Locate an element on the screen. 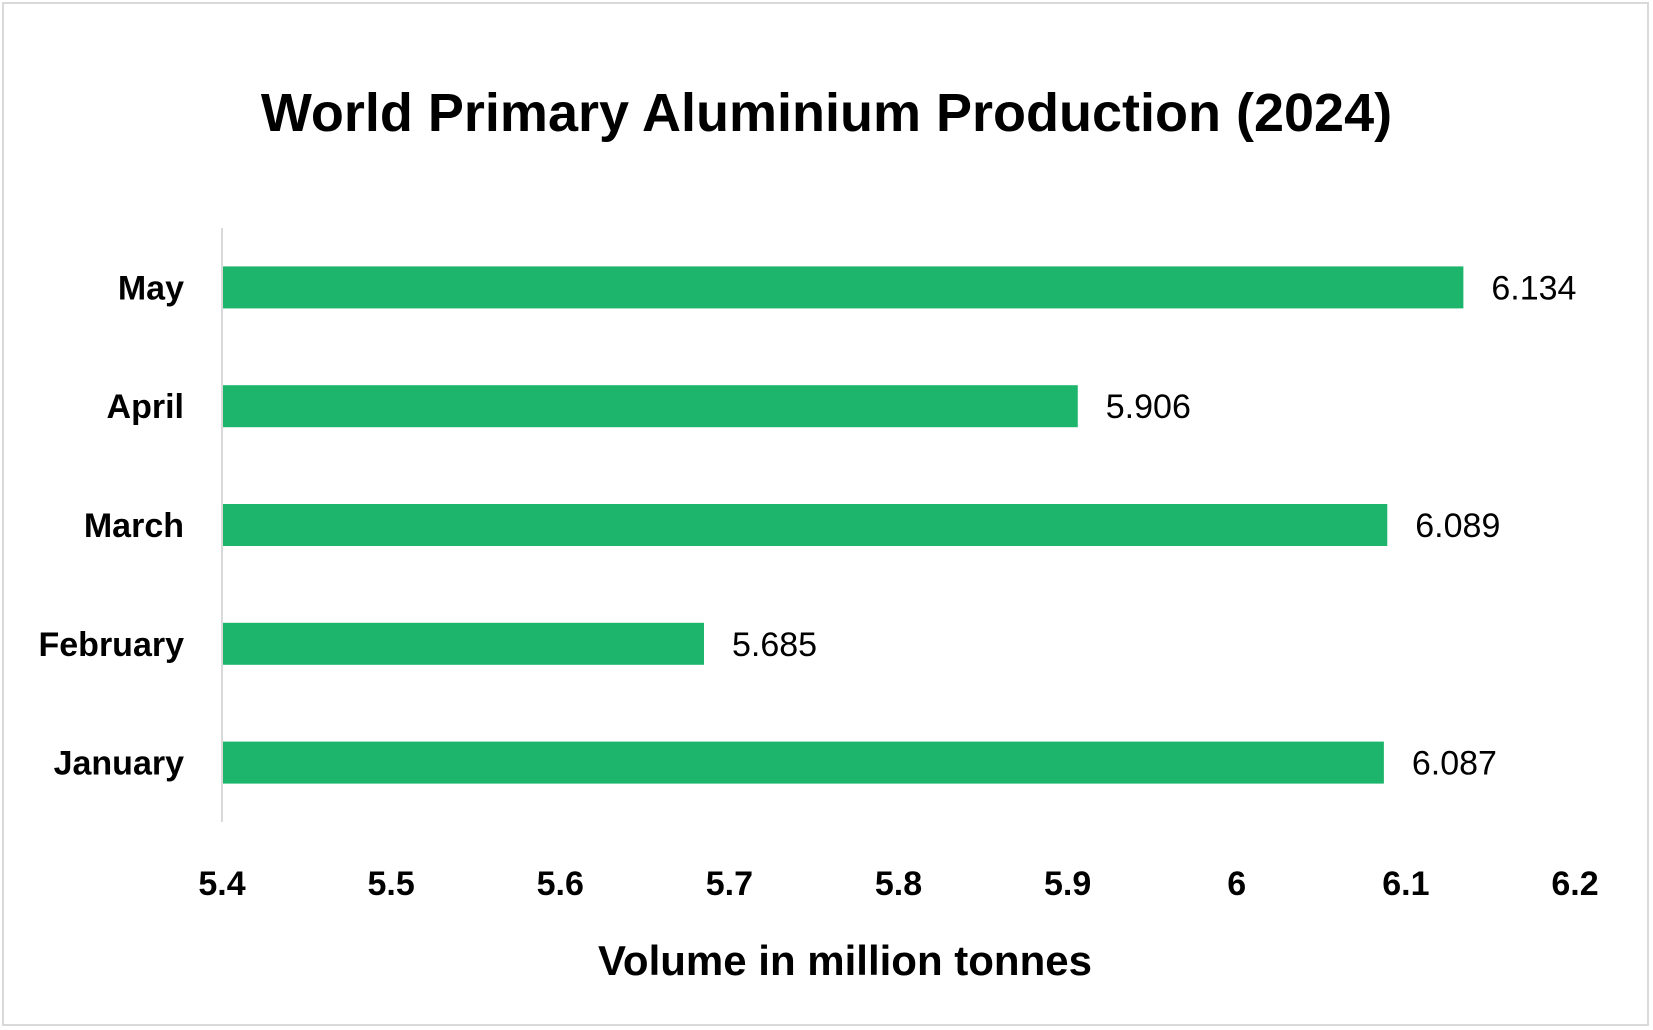  x-tick-label: 5.8 is located at coordinates (898, 884).